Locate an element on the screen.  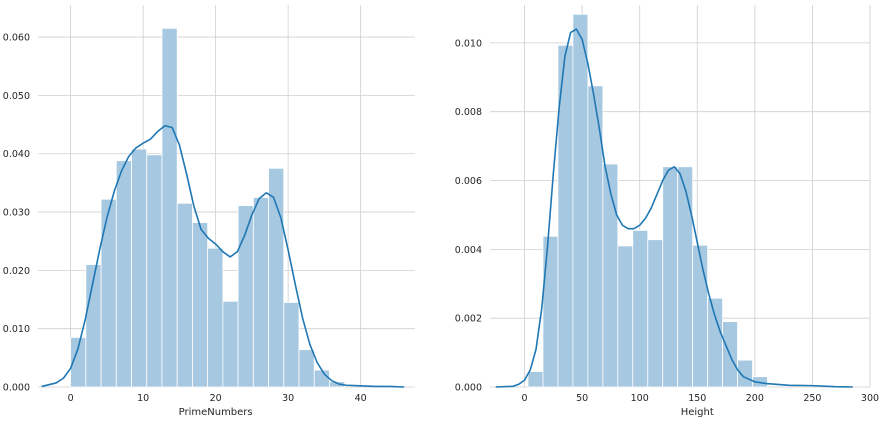
x-tick-label: 10 is located at coordinates (143, 398).